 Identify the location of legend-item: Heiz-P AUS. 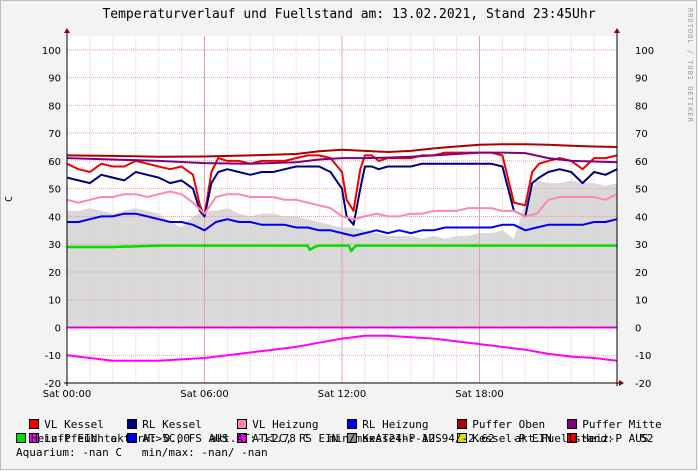
(622, 438).